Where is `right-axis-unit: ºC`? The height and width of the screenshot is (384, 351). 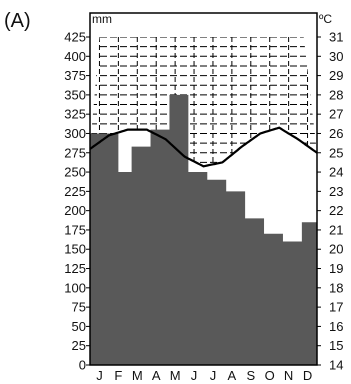 right-axis-unit: ºC is located at coordinates (325, 19).